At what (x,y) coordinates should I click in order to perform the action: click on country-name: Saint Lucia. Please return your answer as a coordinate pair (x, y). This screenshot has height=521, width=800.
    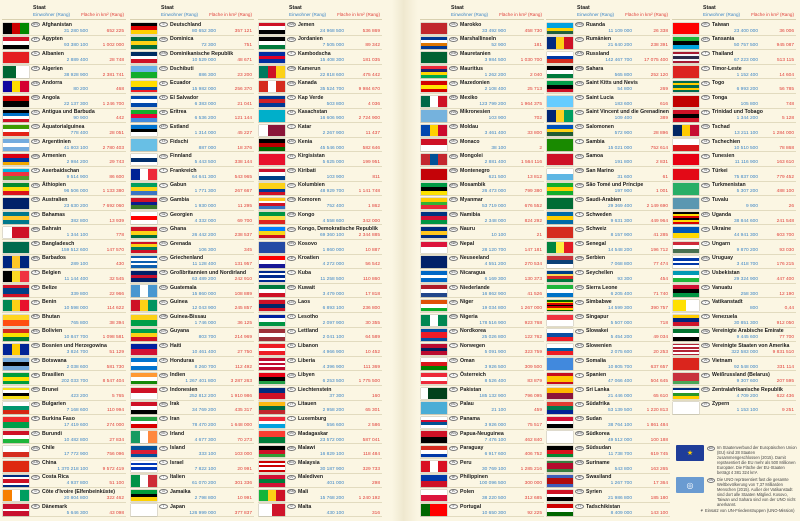
    Looking at the image, I should click on (600, 97).